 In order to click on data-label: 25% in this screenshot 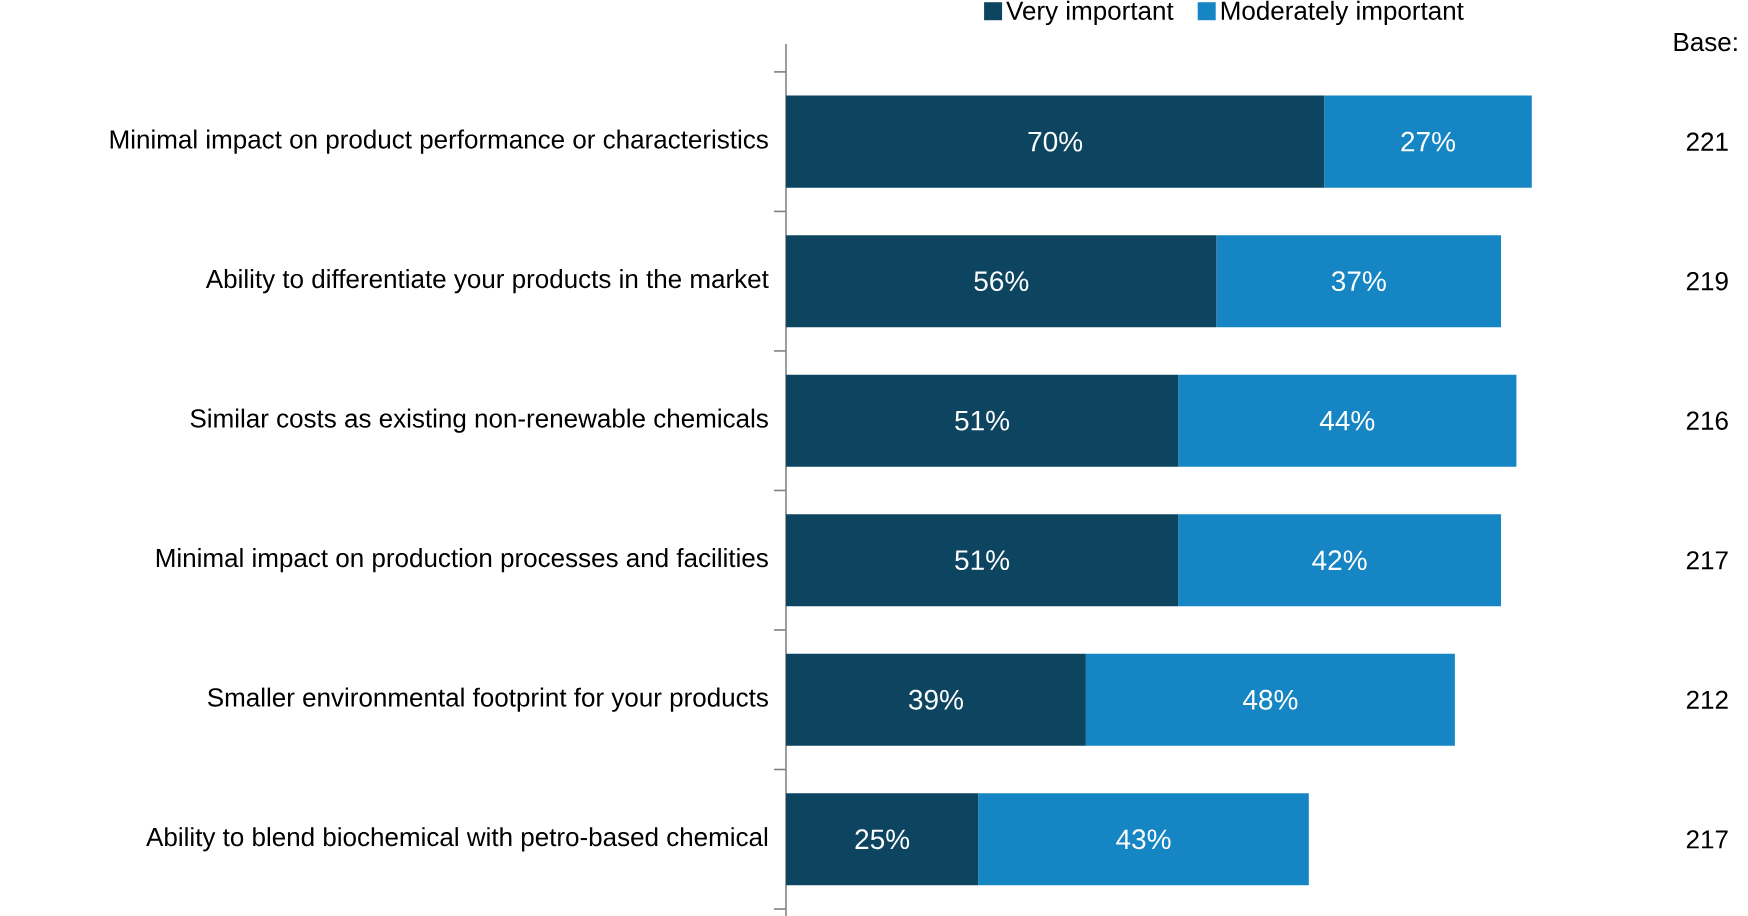, I will do `click(882, 839)`.